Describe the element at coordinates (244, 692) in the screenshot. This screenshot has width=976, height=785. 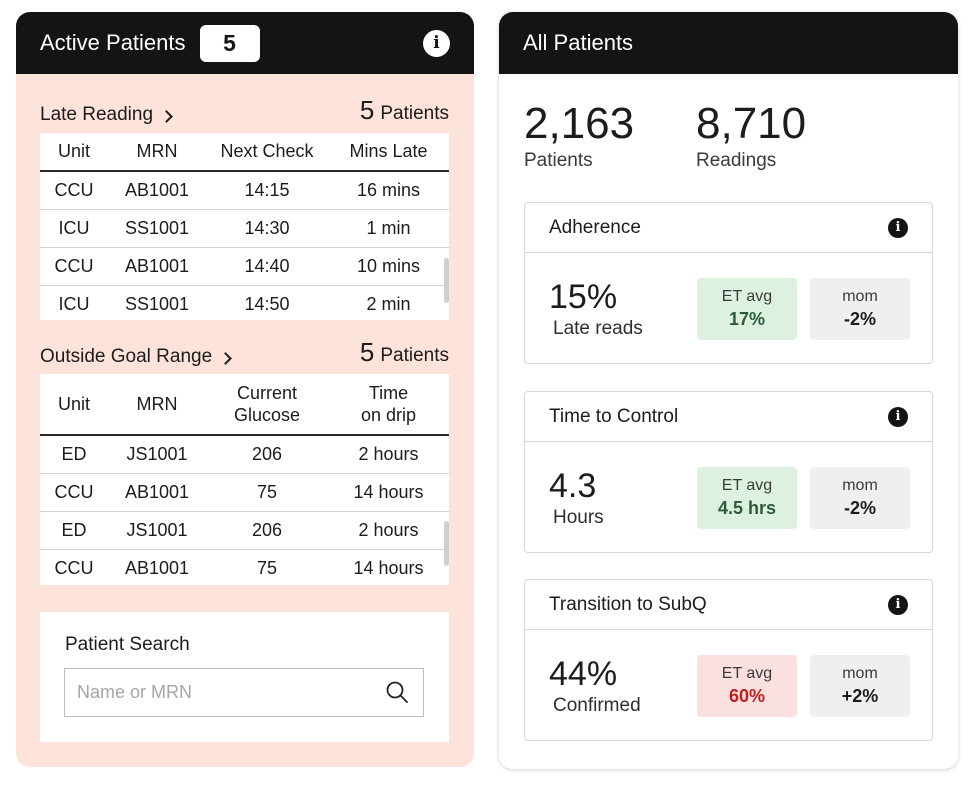
I see `patient-search-input: Name or MRN` at that location.